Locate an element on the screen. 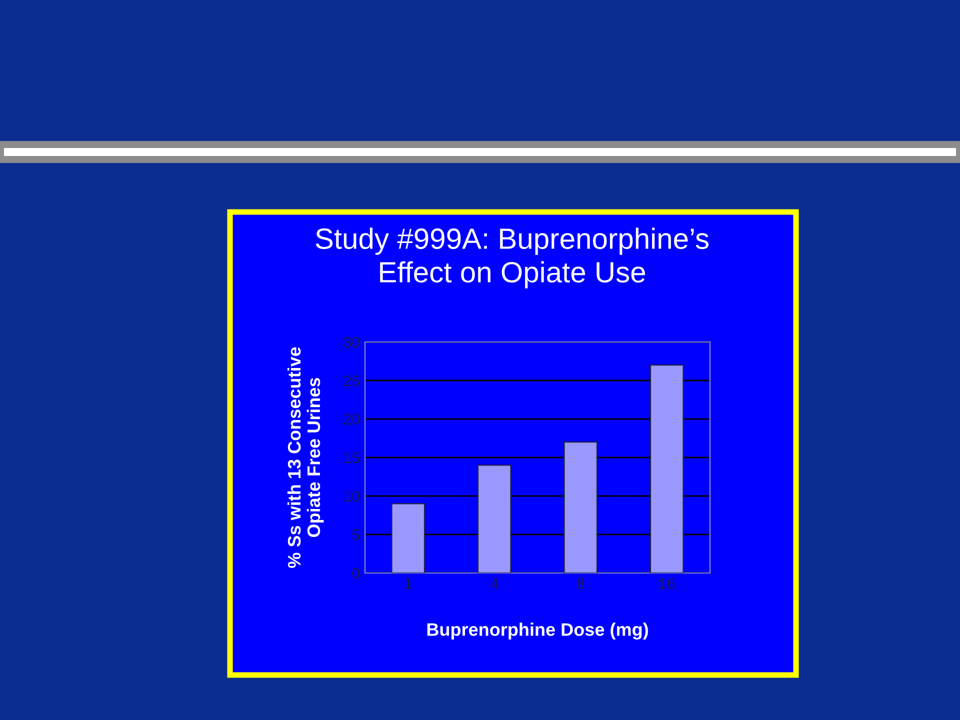 This screenshot has width=960, height=720. y-tick-label: 20 is located at coordinates (352, 419).